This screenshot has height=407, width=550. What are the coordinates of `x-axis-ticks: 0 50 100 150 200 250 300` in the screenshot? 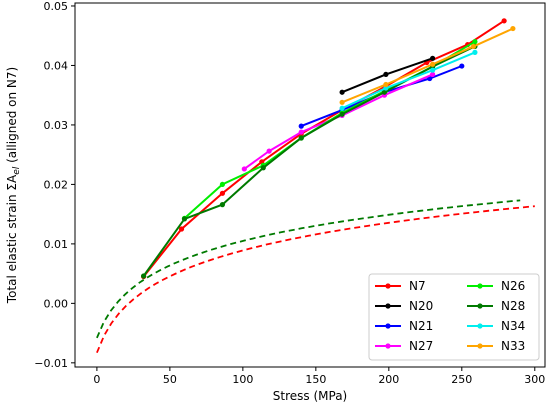 It's located at (319, 376).